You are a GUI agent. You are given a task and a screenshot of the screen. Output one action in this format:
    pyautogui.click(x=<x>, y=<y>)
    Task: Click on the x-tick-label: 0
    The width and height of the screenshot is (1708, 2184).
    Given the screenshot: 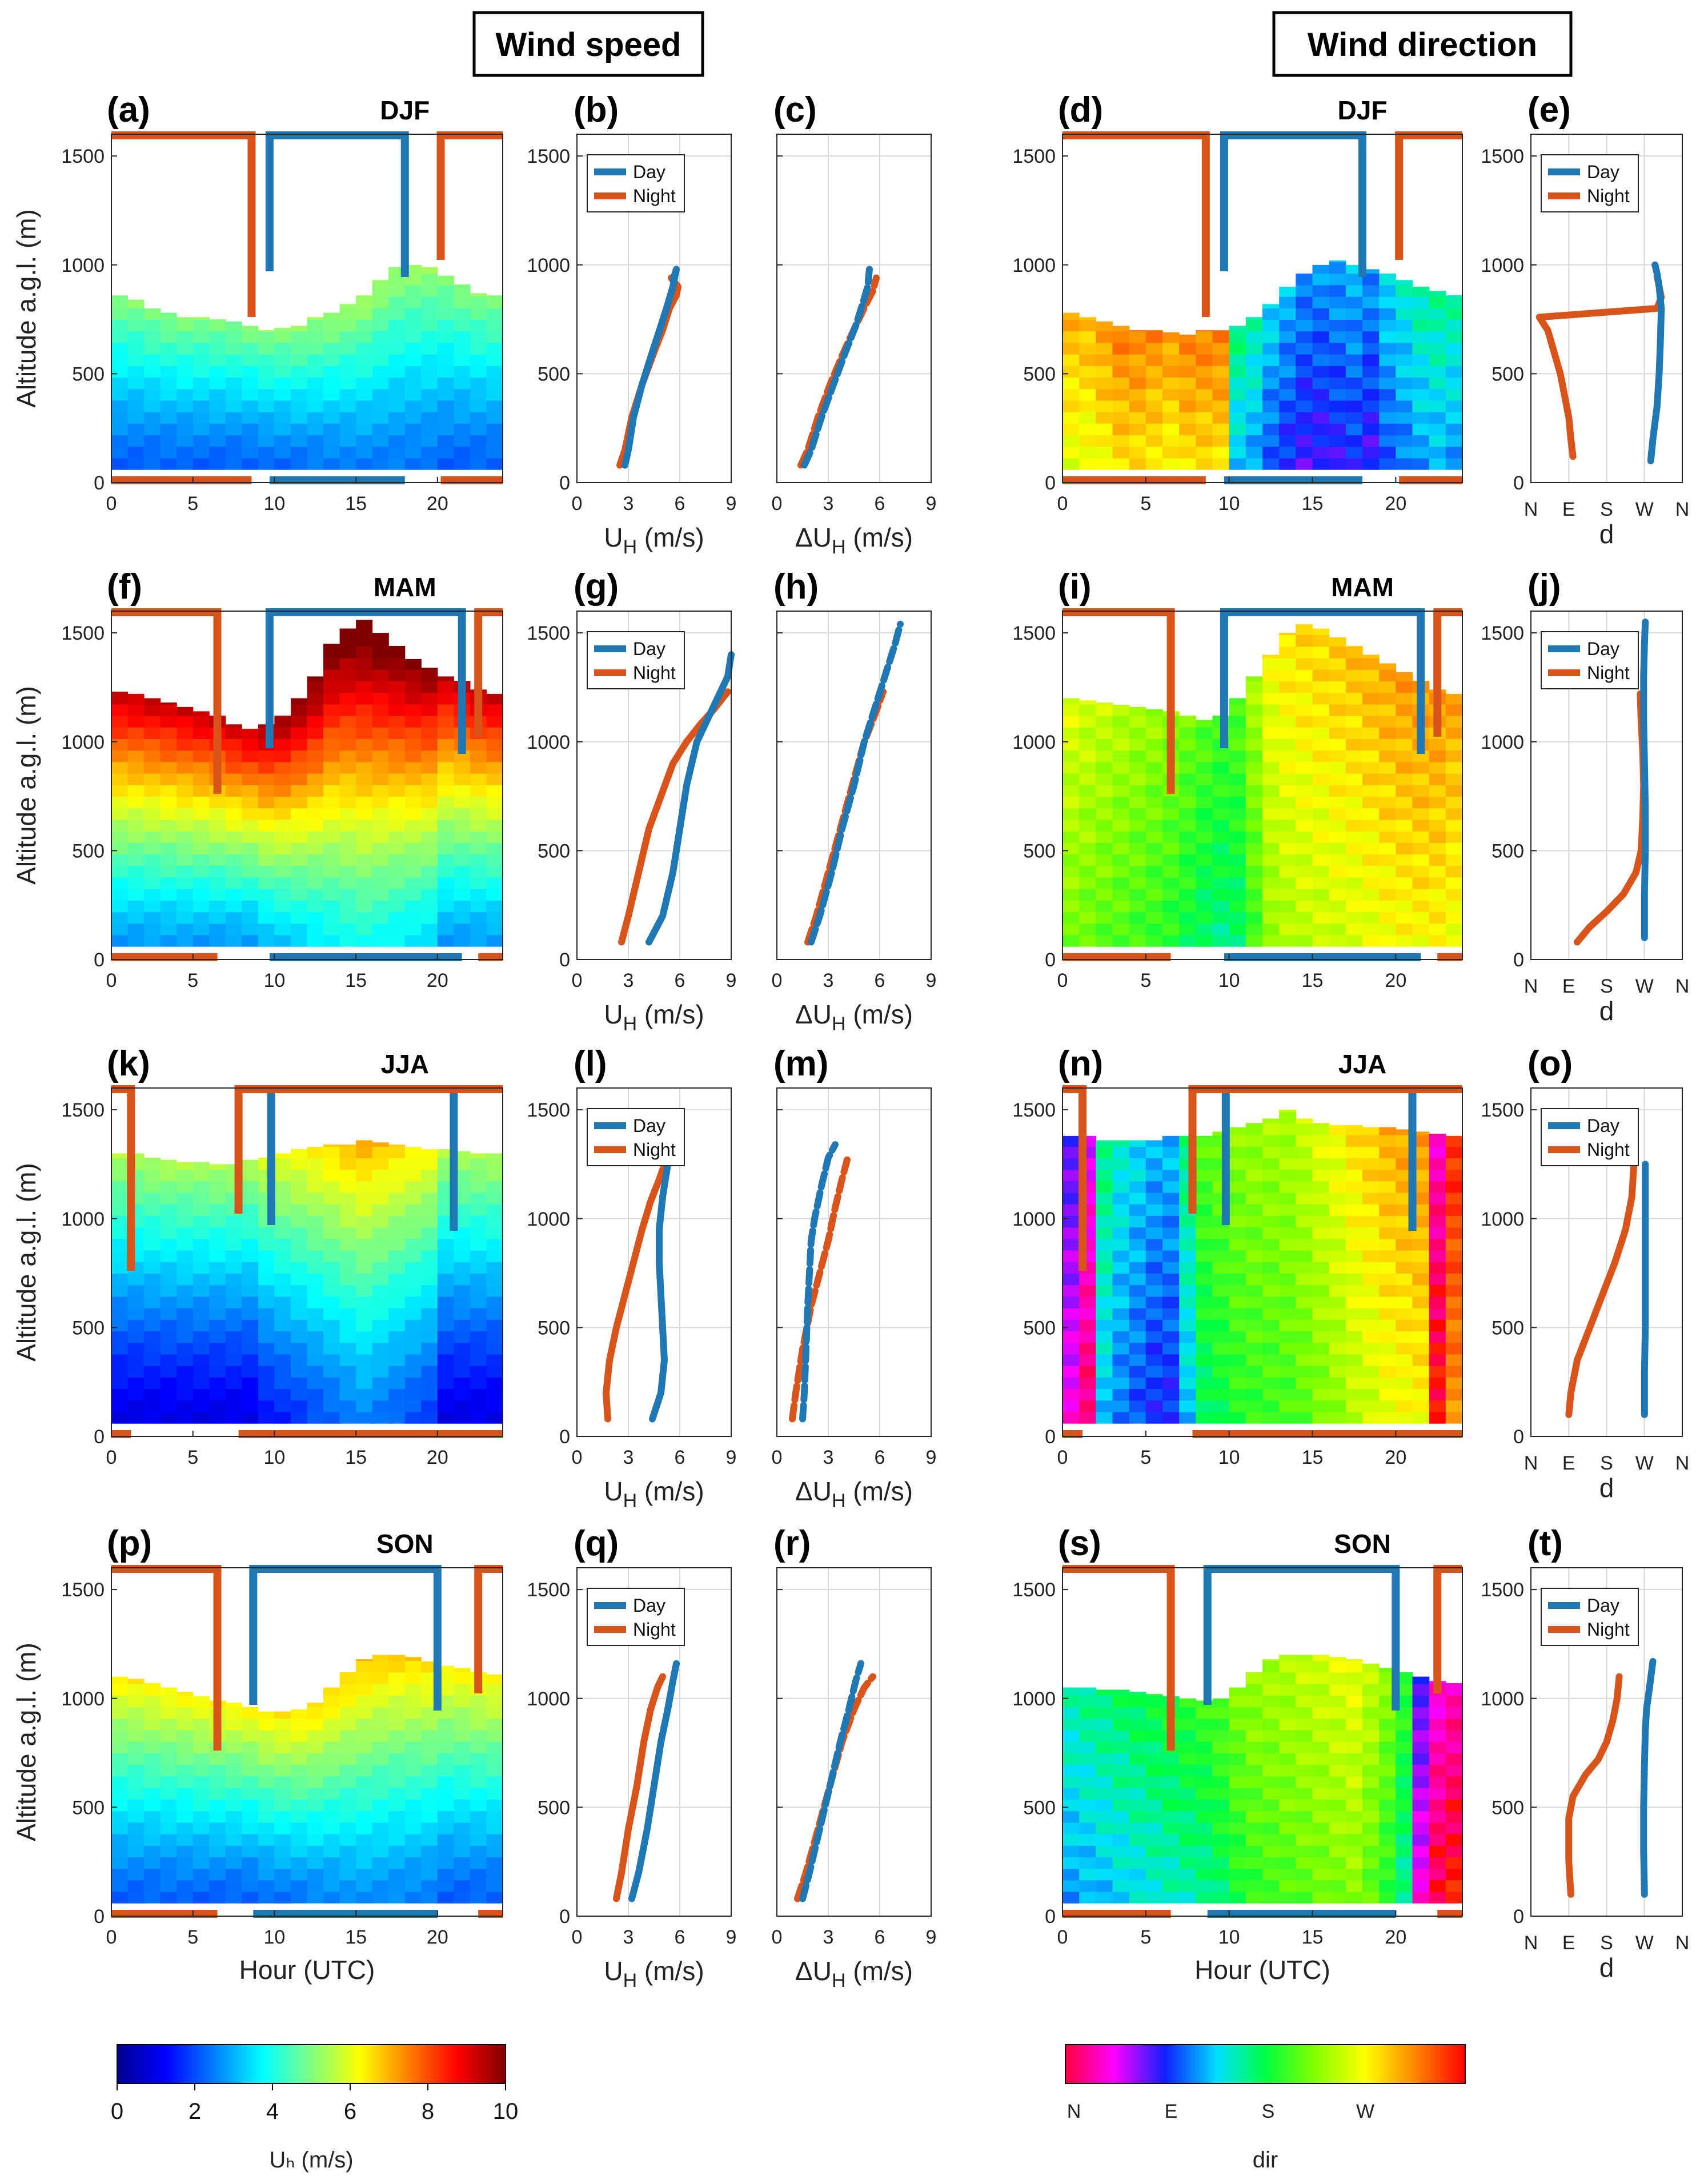 What is the action you would take?
    pyautogui.click(x=1063, y=980)
    